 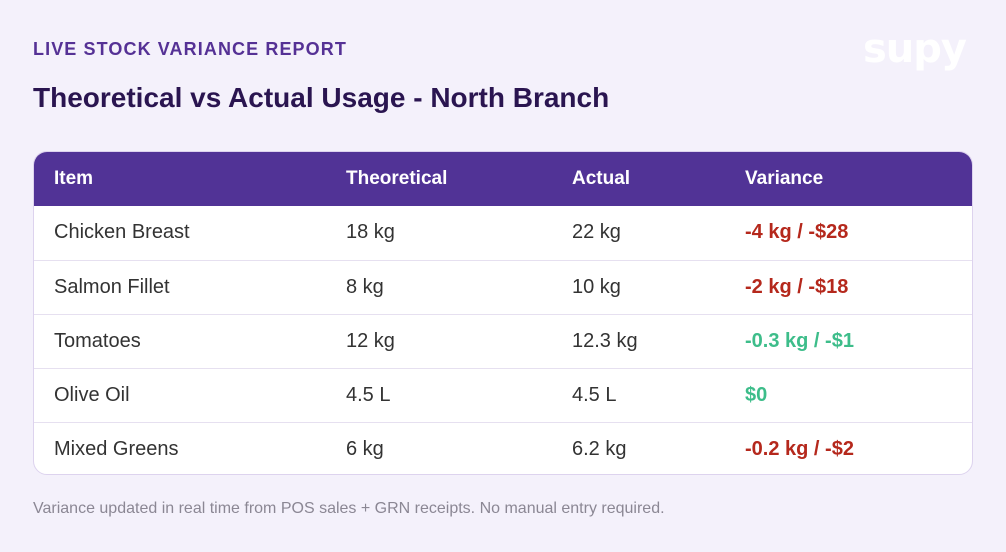 I want to click on cell-theoretical: 6 kg, so click(x=365, y=448).